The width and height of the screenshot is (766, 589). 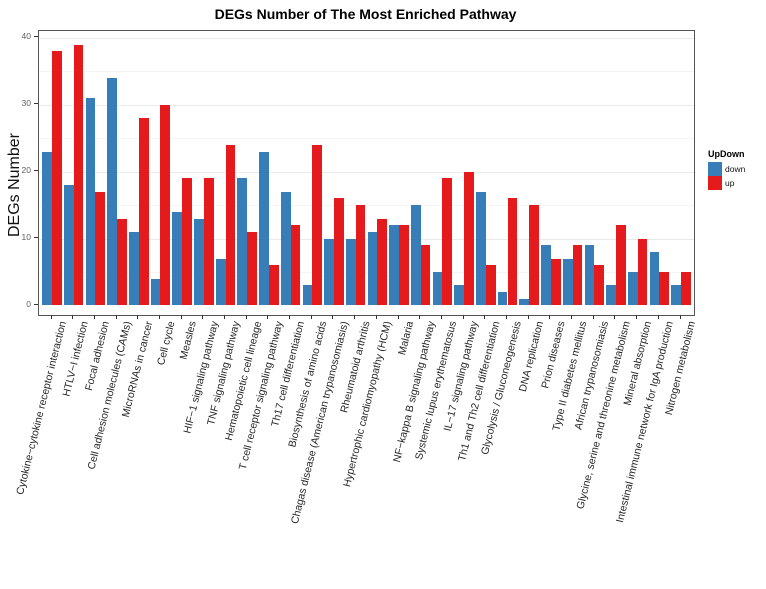 I want to click on legend-item-up: up, so click(x=726, y=183).